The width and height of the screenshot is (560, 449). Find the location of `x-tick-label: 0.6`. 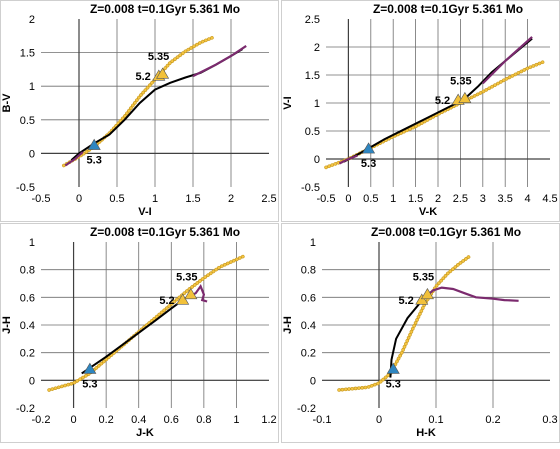

x-tick-label: 0.6 is located at coordinates (171, 420).